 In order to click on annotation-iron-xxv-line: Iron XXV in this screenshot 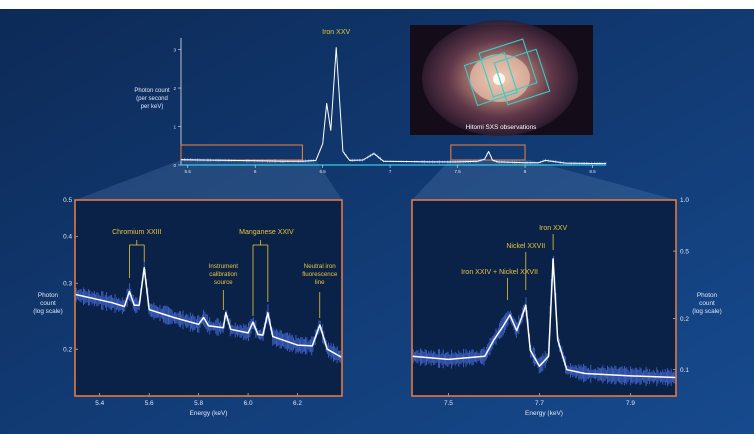, I will do `click(553, 228)`.